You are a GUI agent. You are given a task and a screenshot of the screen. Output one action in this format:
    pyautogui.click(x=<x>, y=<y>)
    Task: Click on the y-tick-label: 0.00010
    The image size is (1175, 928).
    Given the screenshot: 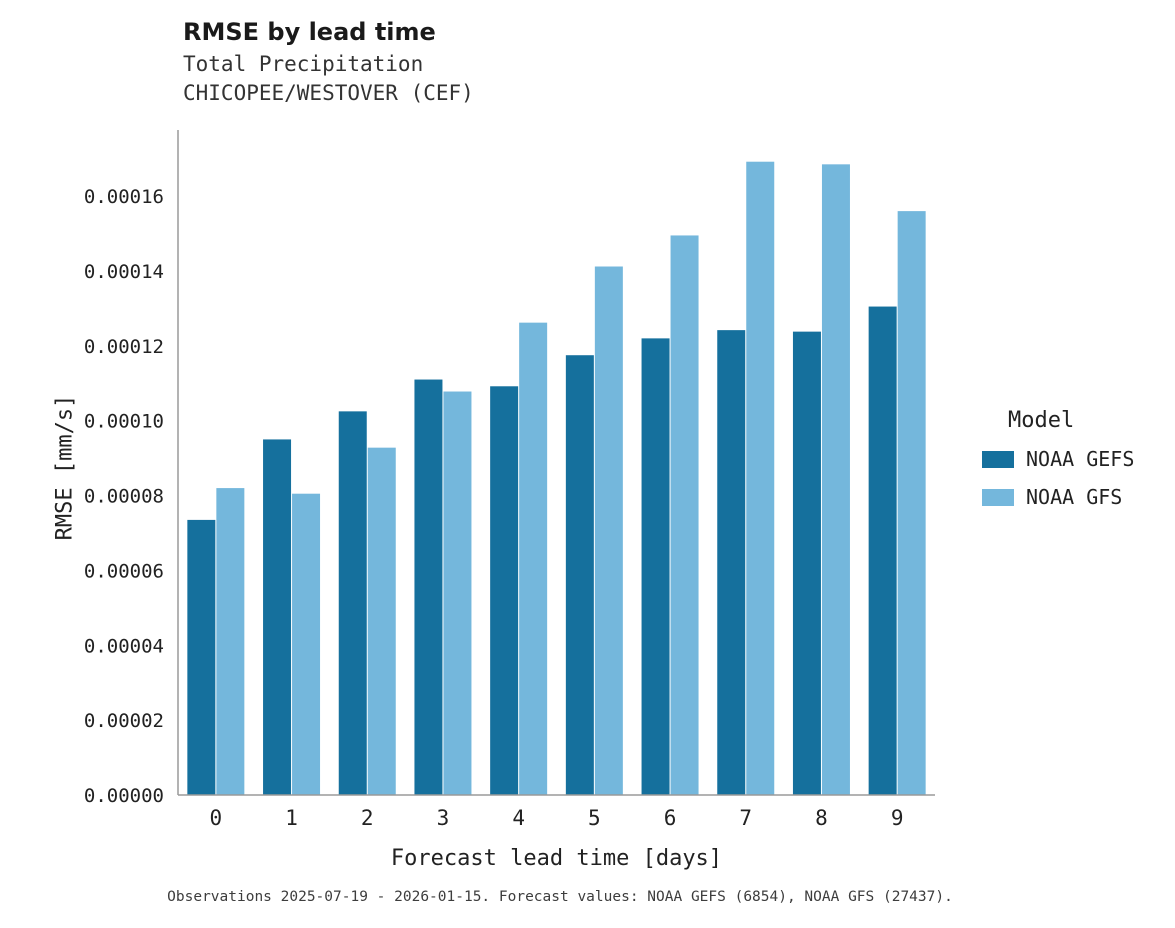 What is the action you would take?
    pyautogui.click(x=124, y=422)
    